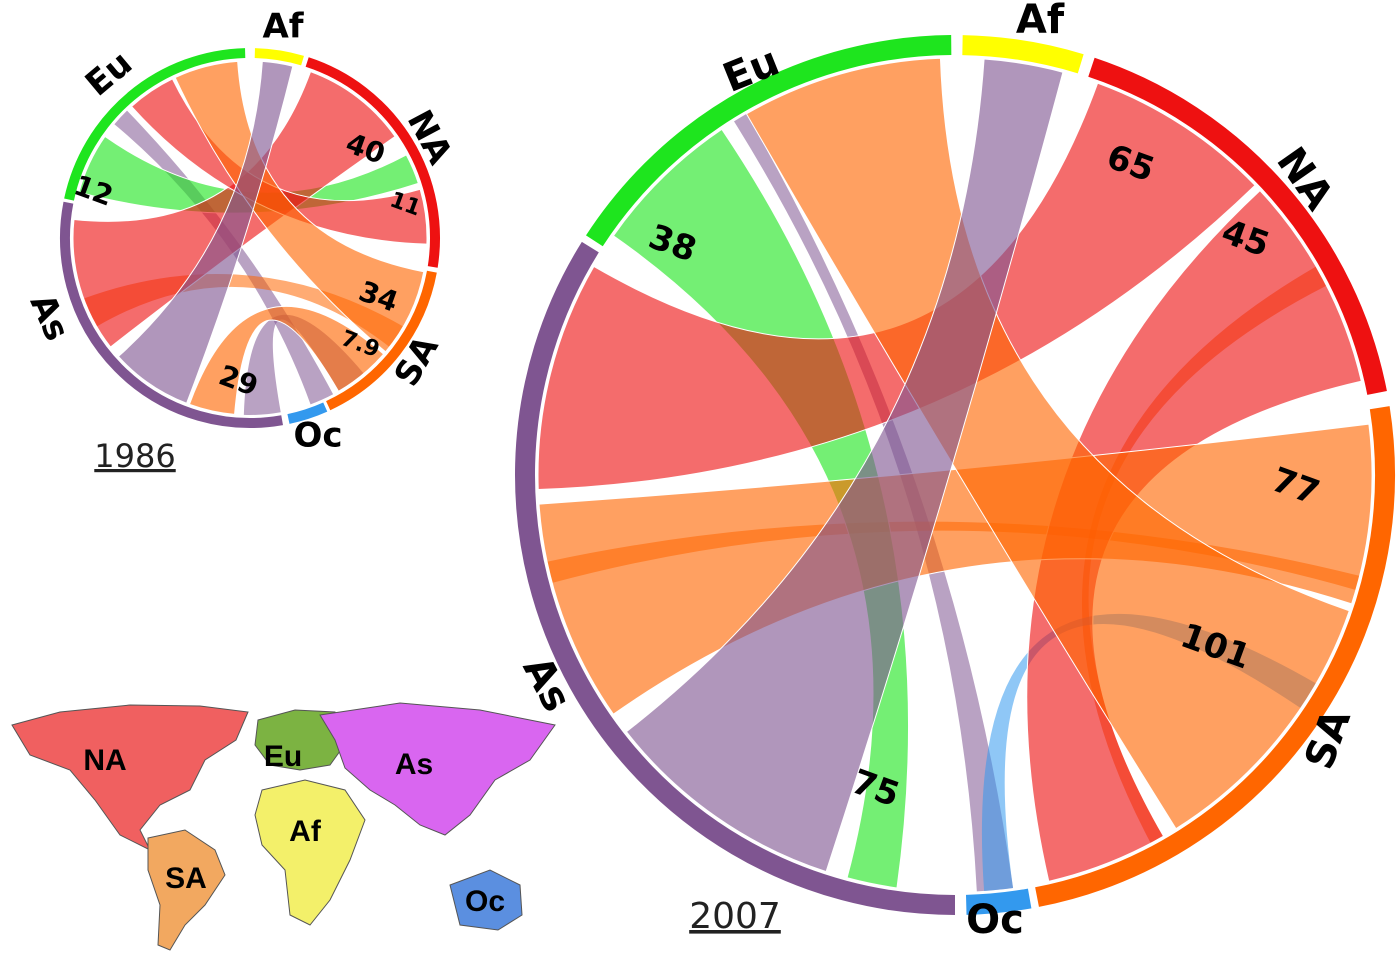  Describe the element at coordinates (104, 760) in the screenshot. I see `map-region-label: NA` at that location.